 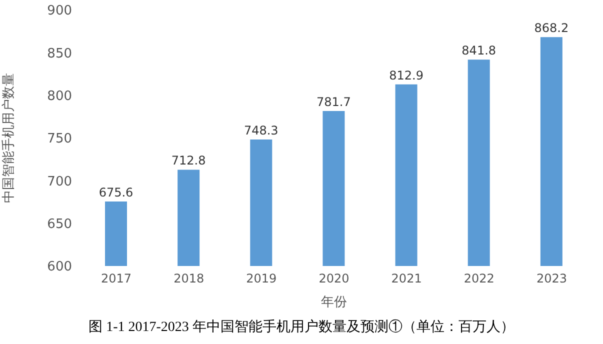 I want to click on x-tick-label: 2020, so click(x=334, y=279).